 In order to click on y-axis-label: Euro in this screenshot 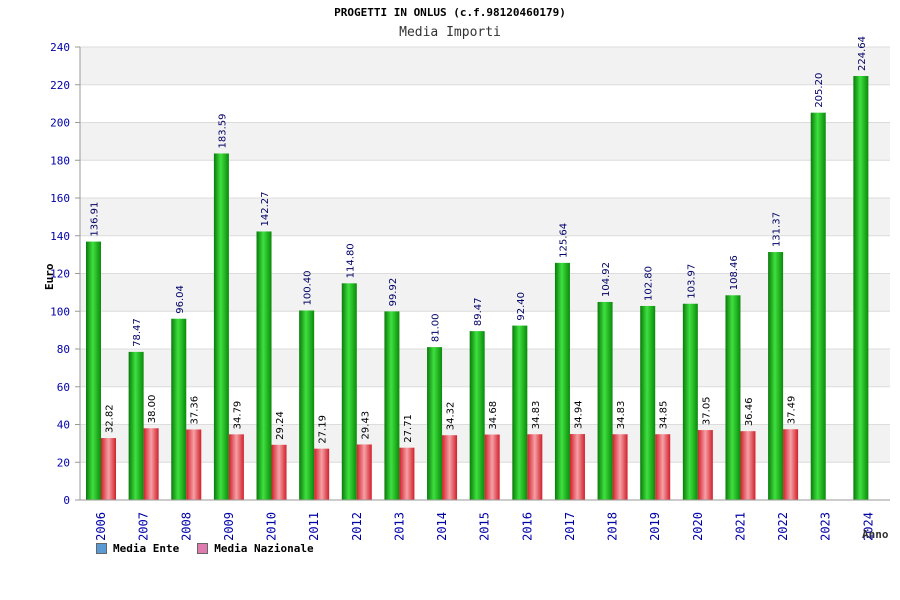, I will do `click(49, 276)`.